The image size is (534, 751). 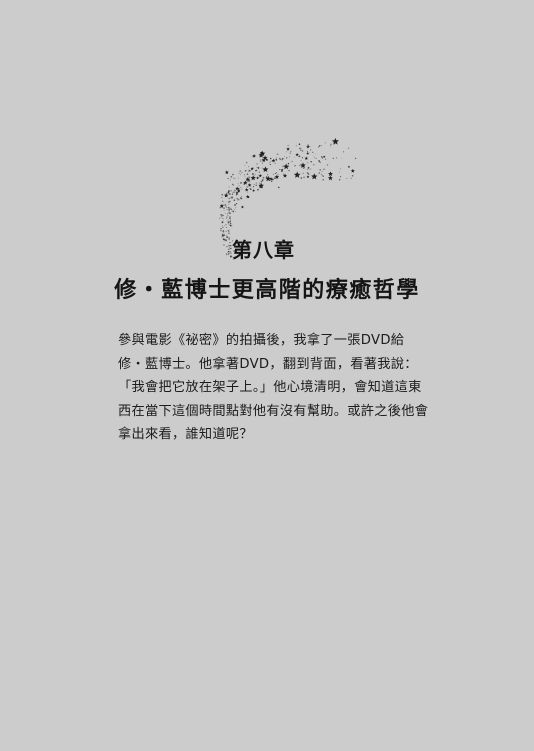 I want to click on paragraph-line: 修・藍博士。他拿著DVD，翻到背面，看著我說：, so click(x=268, y=364).